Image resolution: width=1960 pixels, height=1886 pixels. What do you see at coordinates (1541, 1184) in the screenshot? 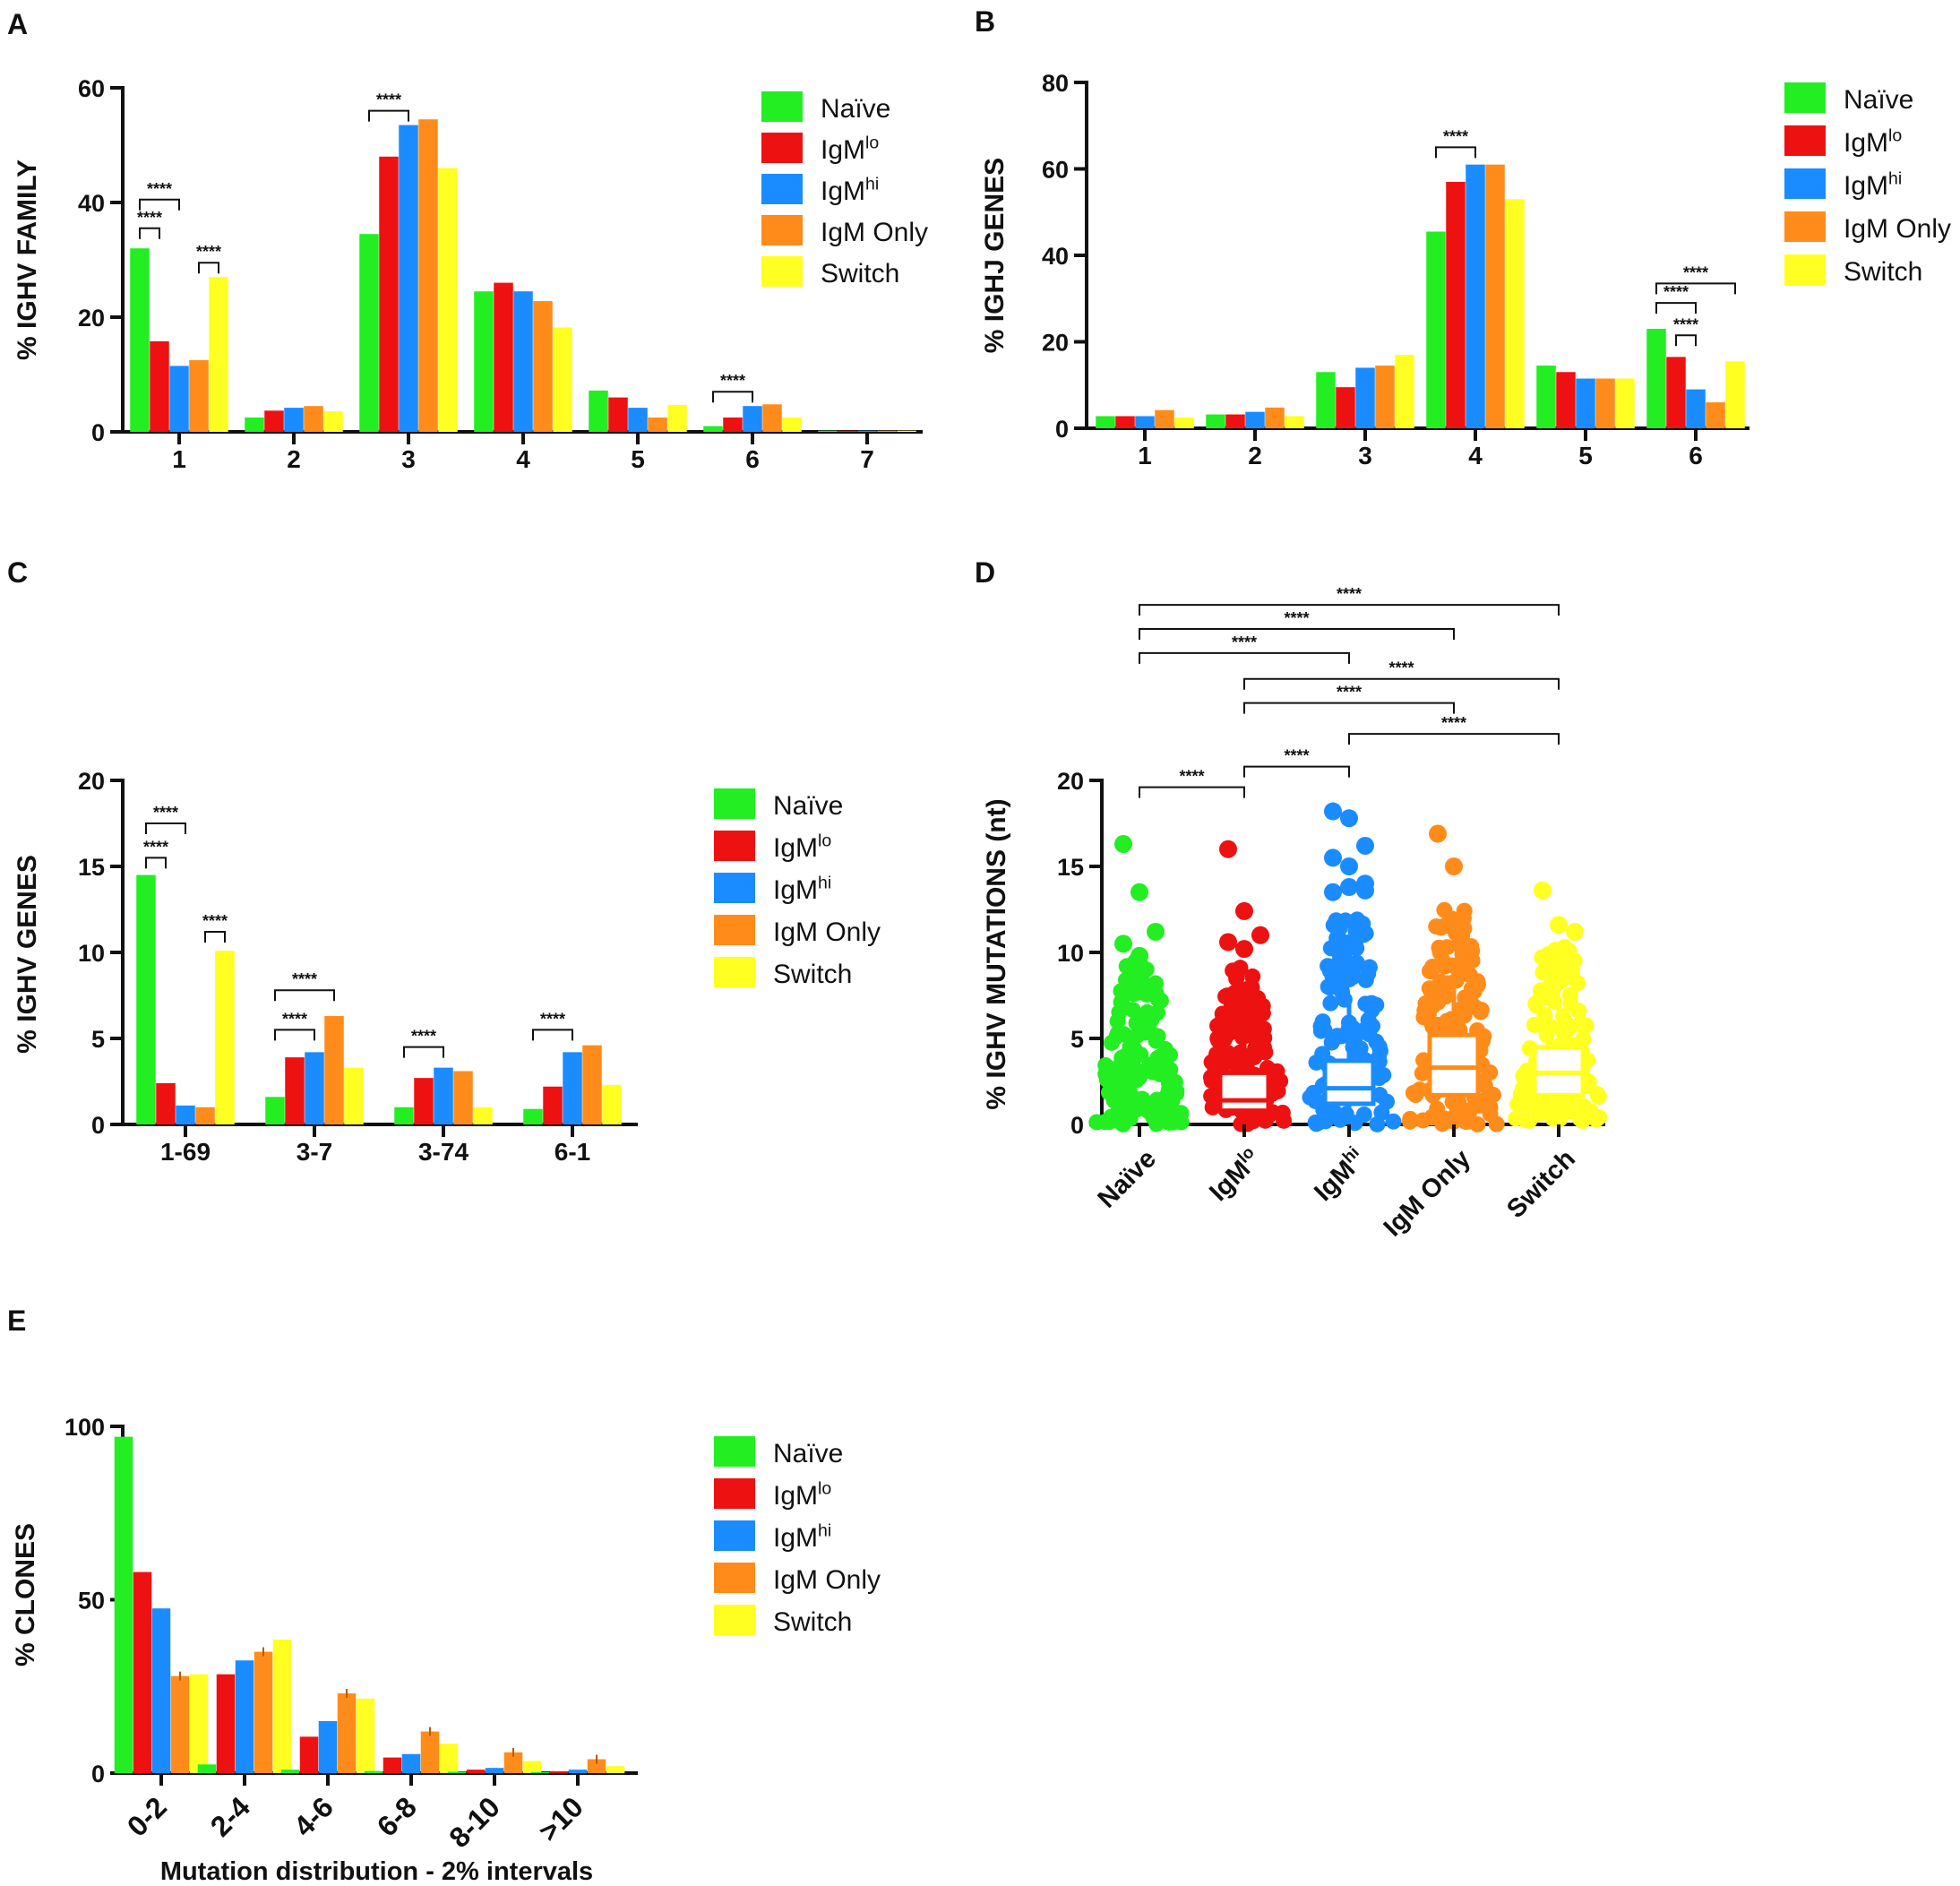
I see `x-tick-label-base: Switch` at bounding box center [1541, 1184].